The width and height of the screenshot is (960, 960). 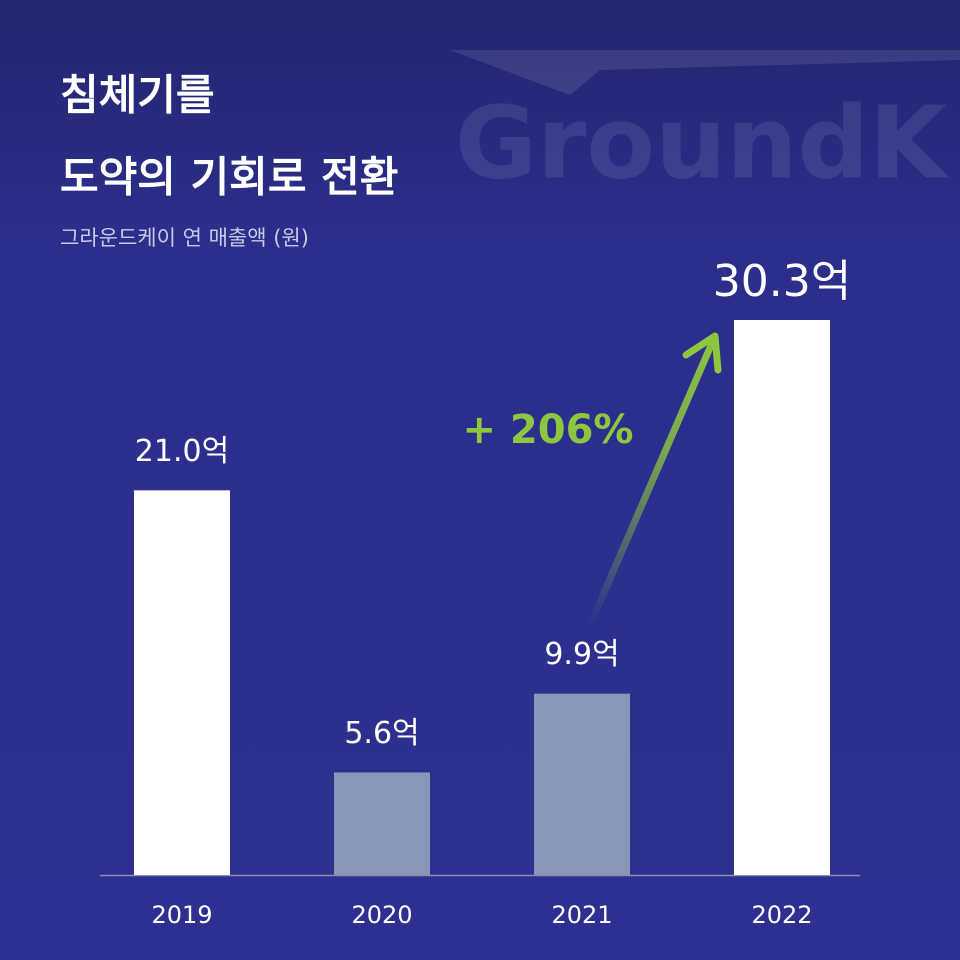 I want to click on growth-annotation: + 206%, so click(x=547, y=430).